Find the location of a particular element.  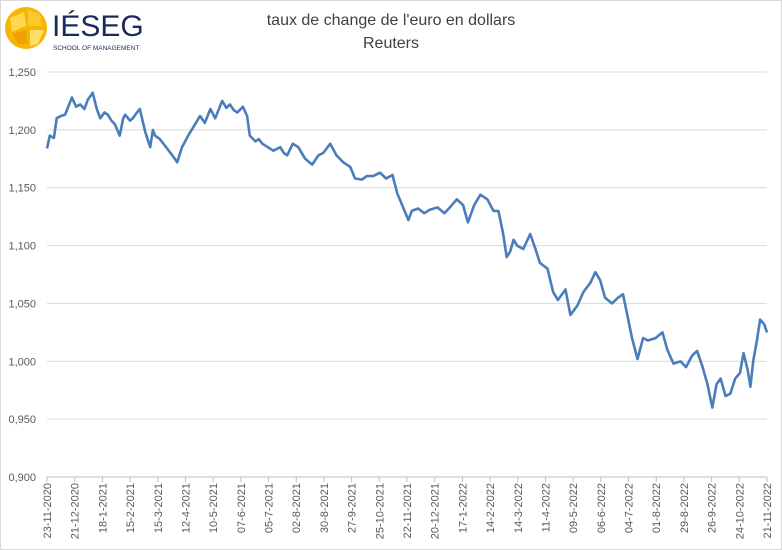

x-tick-label: 14-3-2022 is located at coordinates (519, 508).